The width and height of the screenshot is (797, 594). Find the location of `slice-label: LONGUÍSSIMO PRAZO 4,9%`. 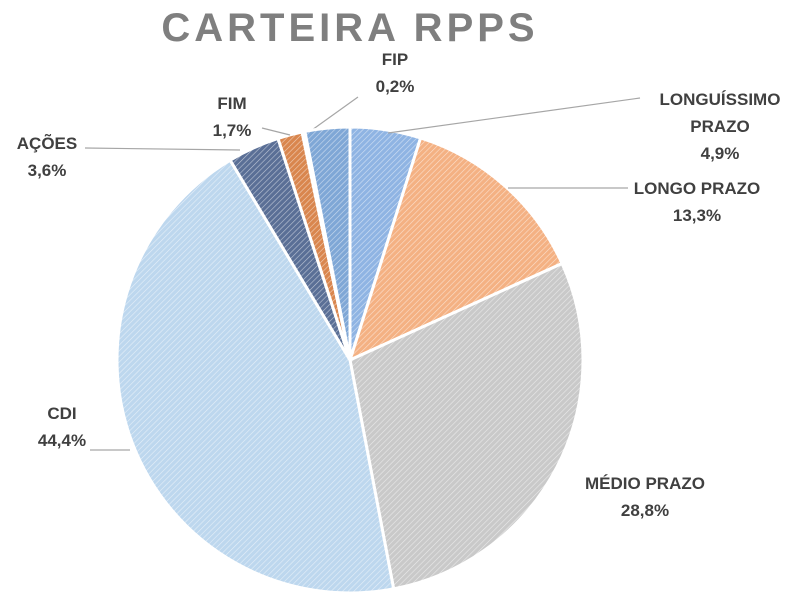

slice-label: LONGUÍSSIMO PRAZO 4,9% is located at coordinates (720, 126).